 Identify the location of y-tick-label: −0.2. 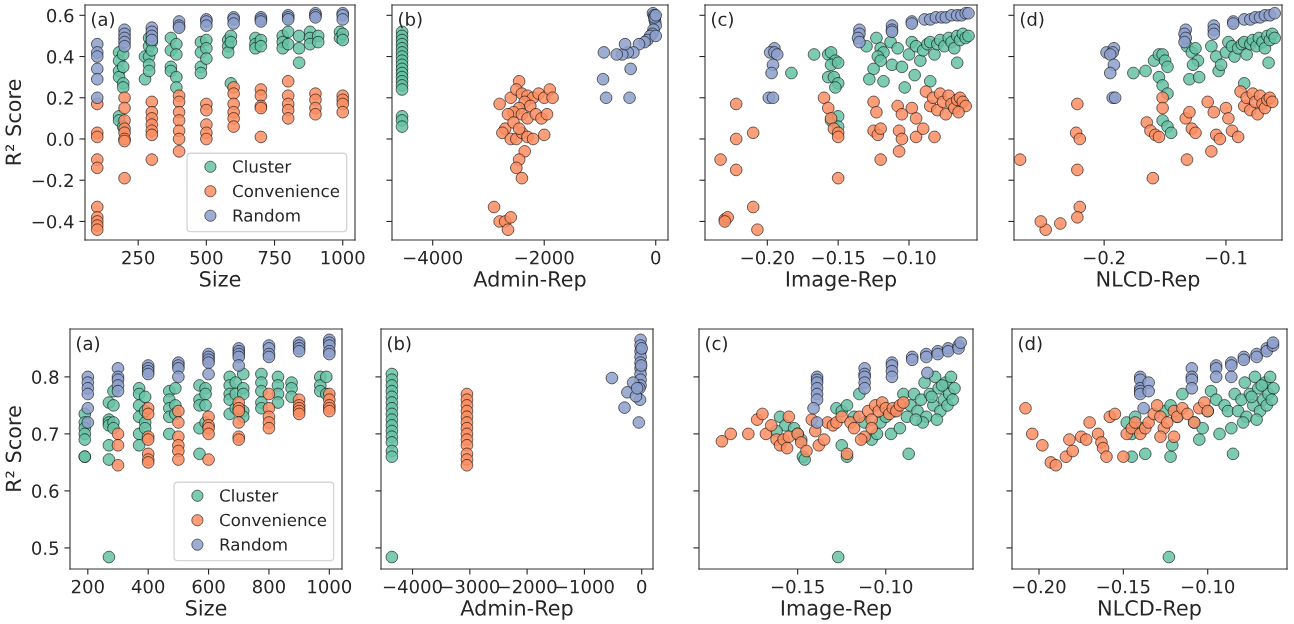
(52, 180).